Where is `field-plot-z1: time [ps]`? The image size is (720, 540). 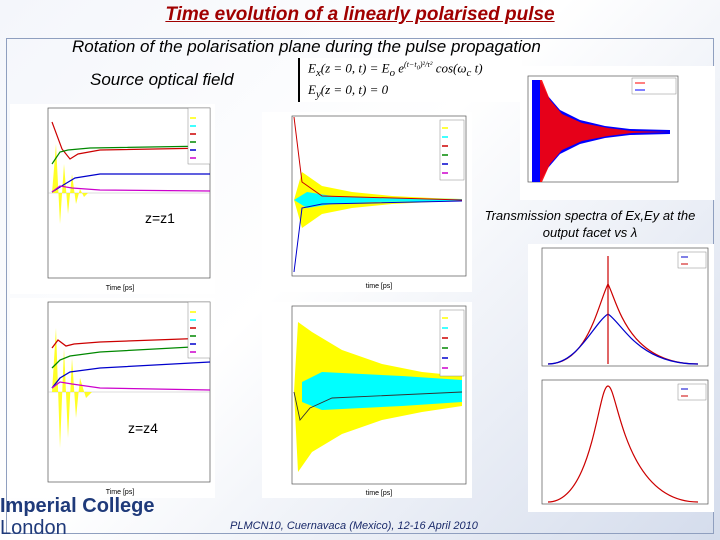 field-plot-z1: time [ps] is located at coordinates (367, 202).